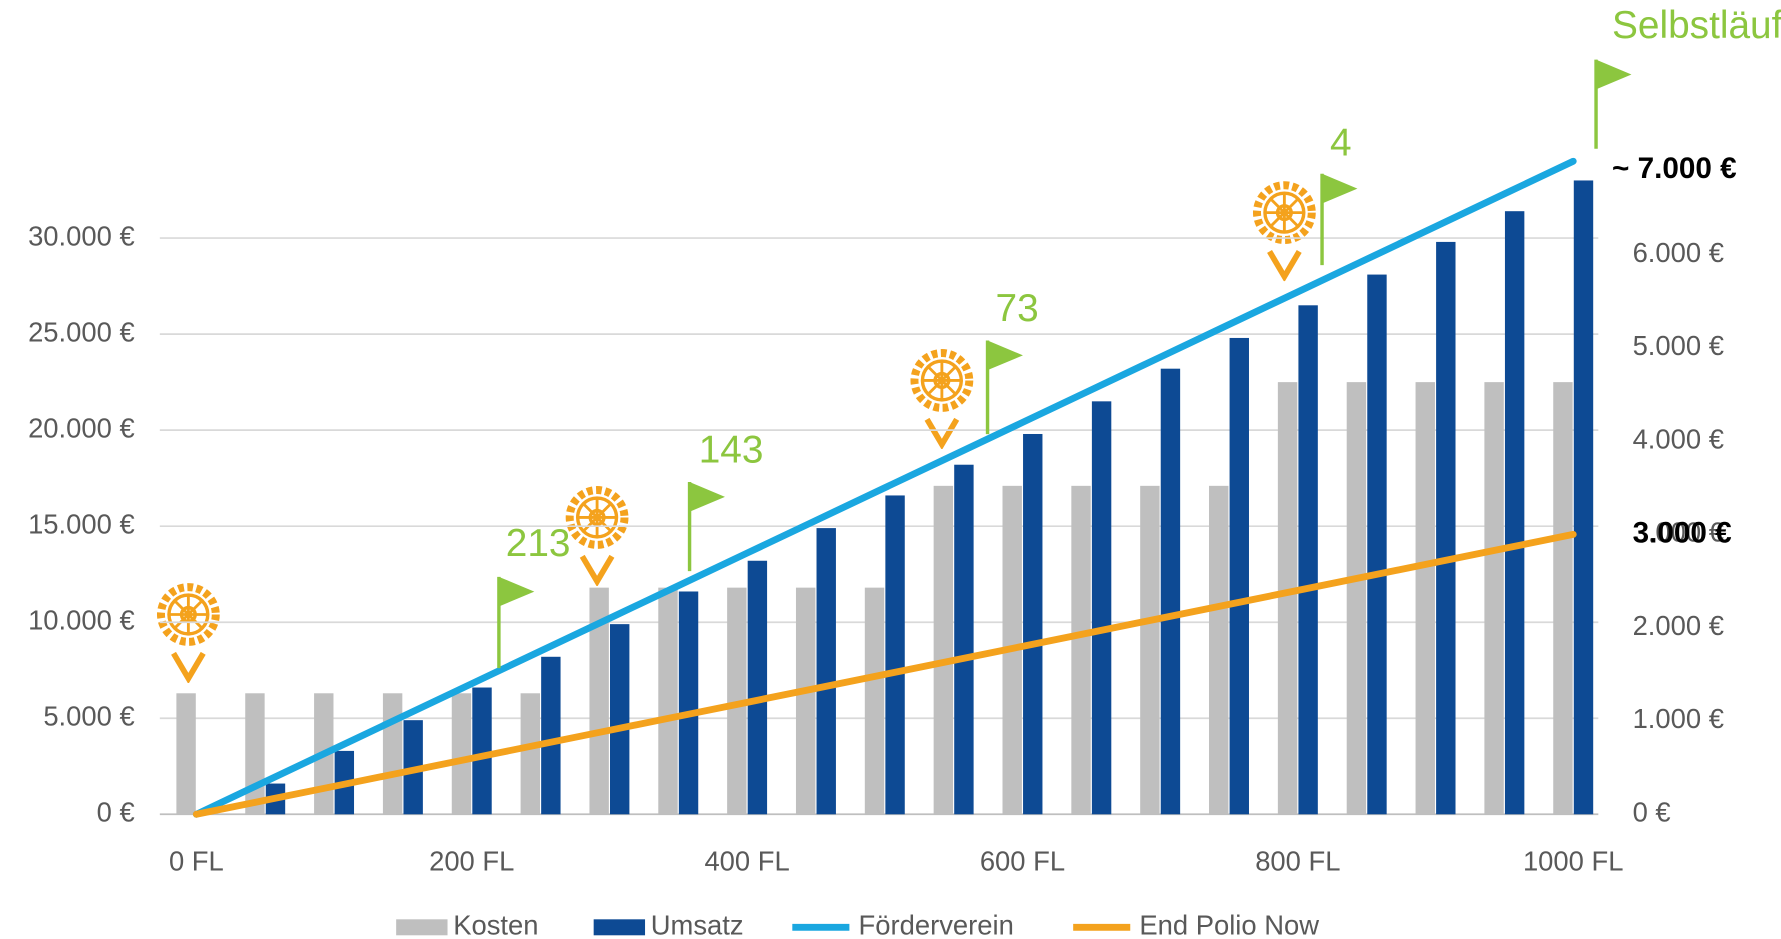  What do you see at coordinates (1678, 718) in the screenshot?
I see `y2-tick-label: 1.000 €` at bounding box center [1678, 718].